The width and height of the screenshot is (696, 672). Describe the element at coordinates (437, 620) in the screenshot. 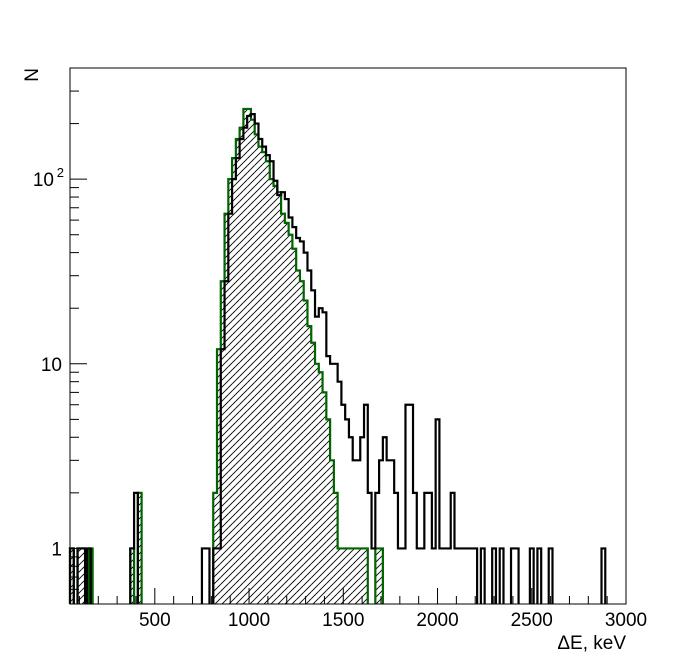

I see `x-tick-label: 2000` at that location.